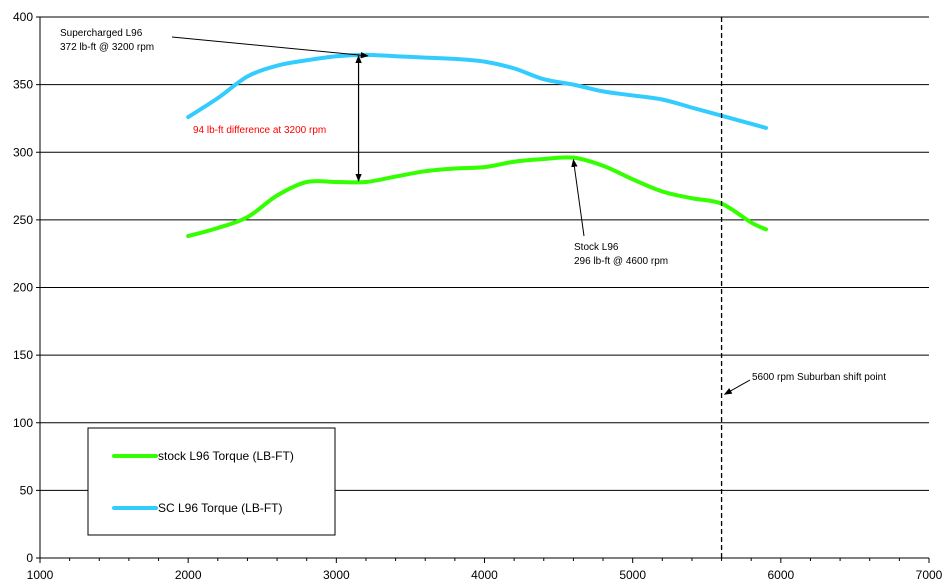  What do you see at coordinates (477, 197) in the screenshot?
I see `series-line-stock` at bounding box center [477, 197].